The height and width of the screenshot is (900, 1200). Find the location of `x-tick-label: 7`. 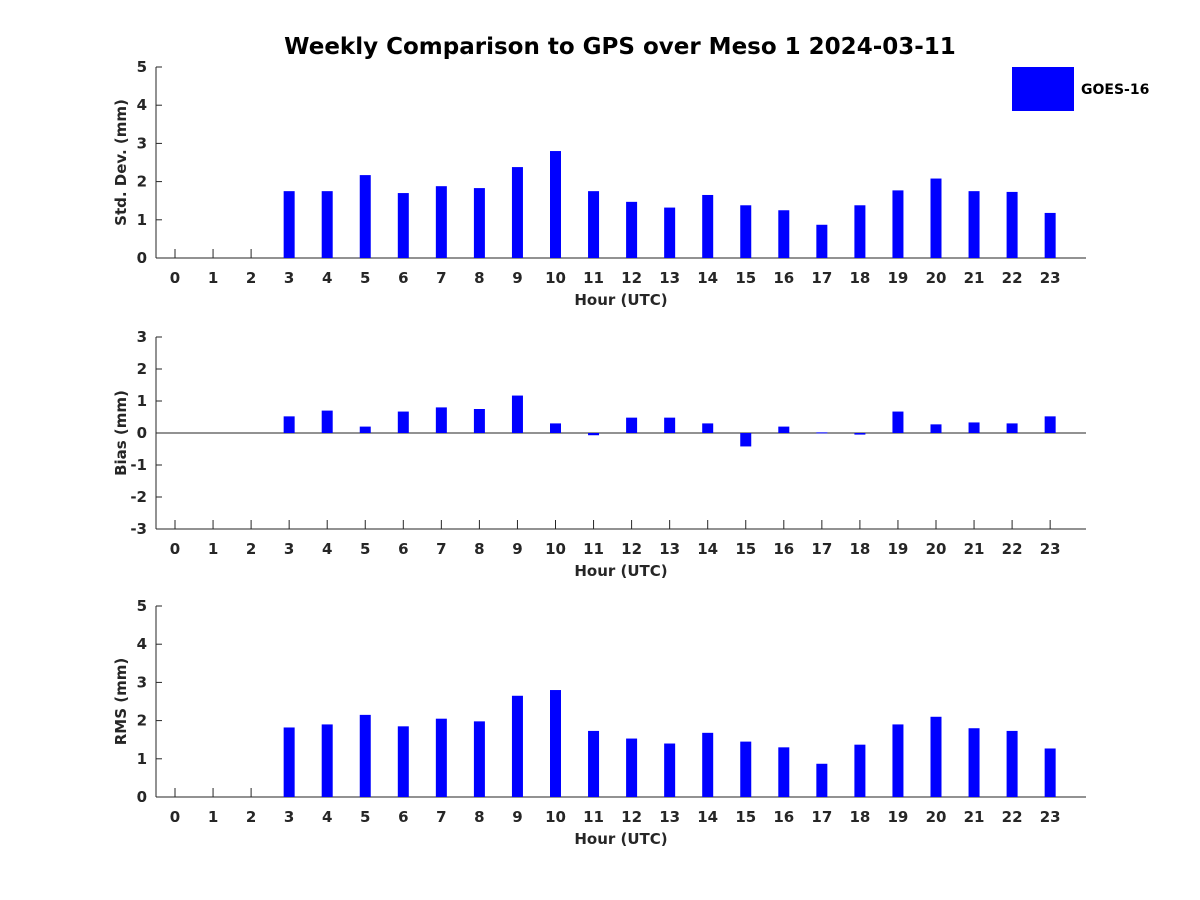

x-tick-label: 7 is located at coordinates (441, 817).